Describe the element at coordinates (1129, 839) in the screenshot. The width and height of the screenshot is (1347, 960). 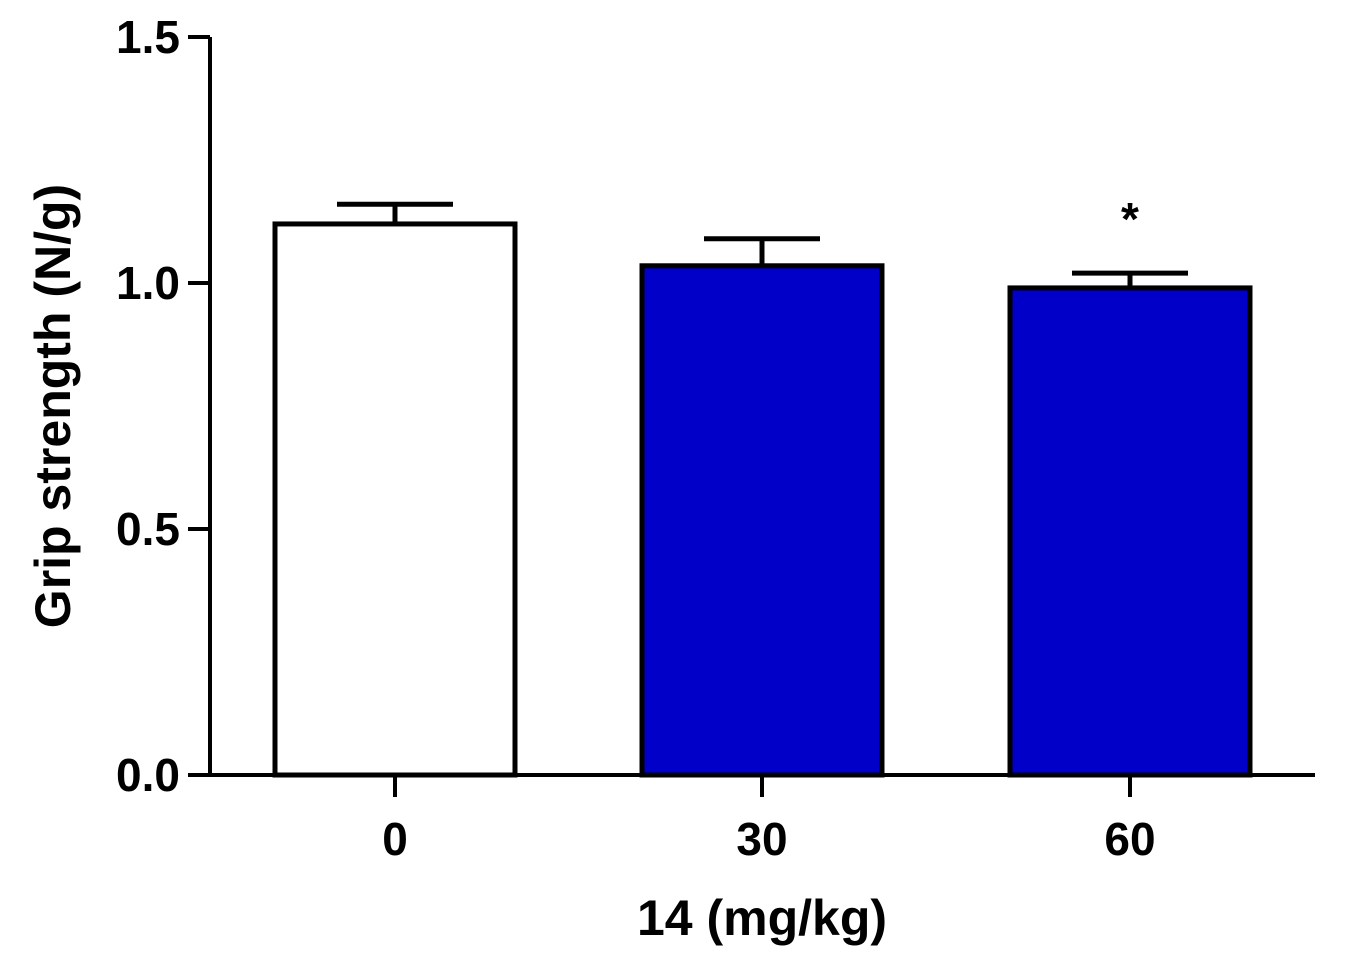
I see `x-tick-label: 60` at that location.